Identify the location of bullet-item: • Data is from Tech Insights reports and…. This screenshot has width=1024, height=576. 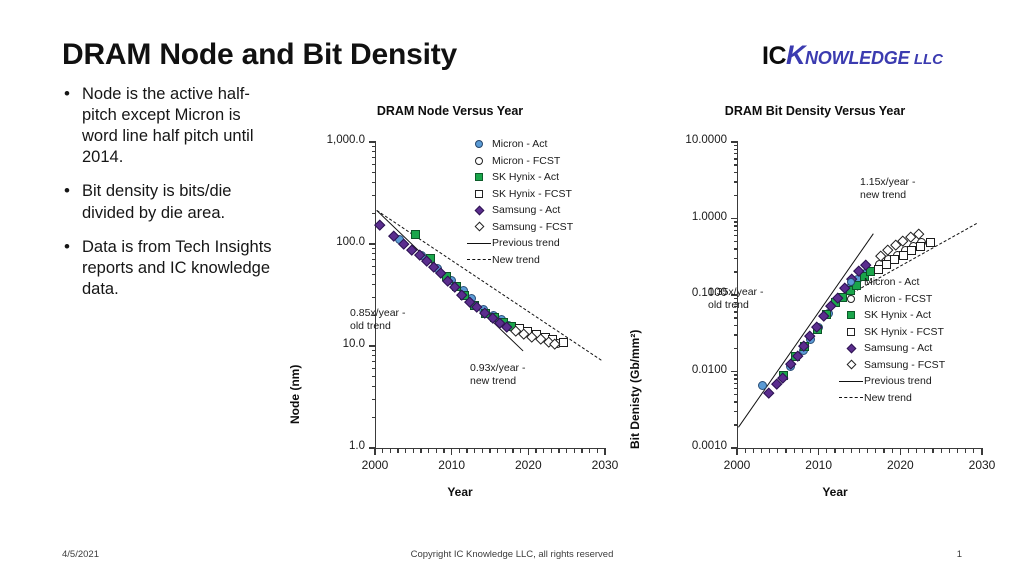
(167, 268).